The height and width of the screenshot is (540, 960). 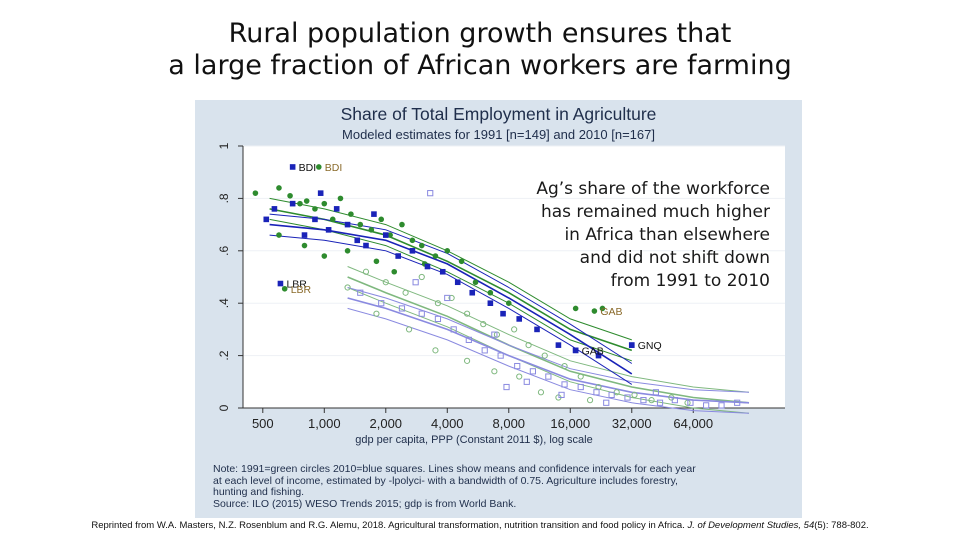 What do you see at coordinates (301, 290) in the screenshot?
I see `annotation-label: LBR` at bounding box center [301, 290].